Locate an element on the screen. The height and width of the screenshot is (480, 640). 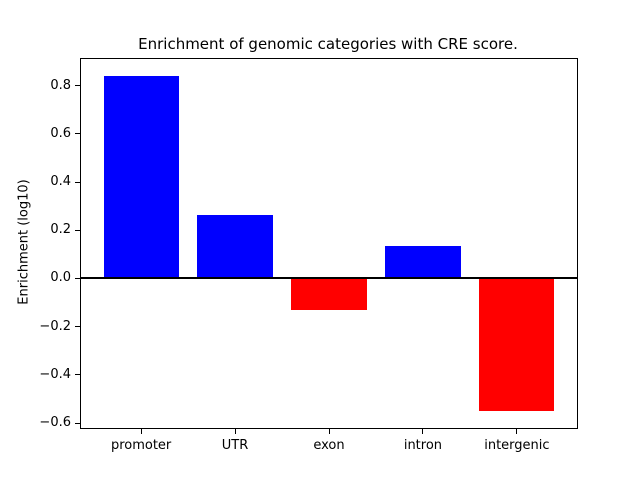
y-tick-label: 0.0 is located at coordinates (60, 278).